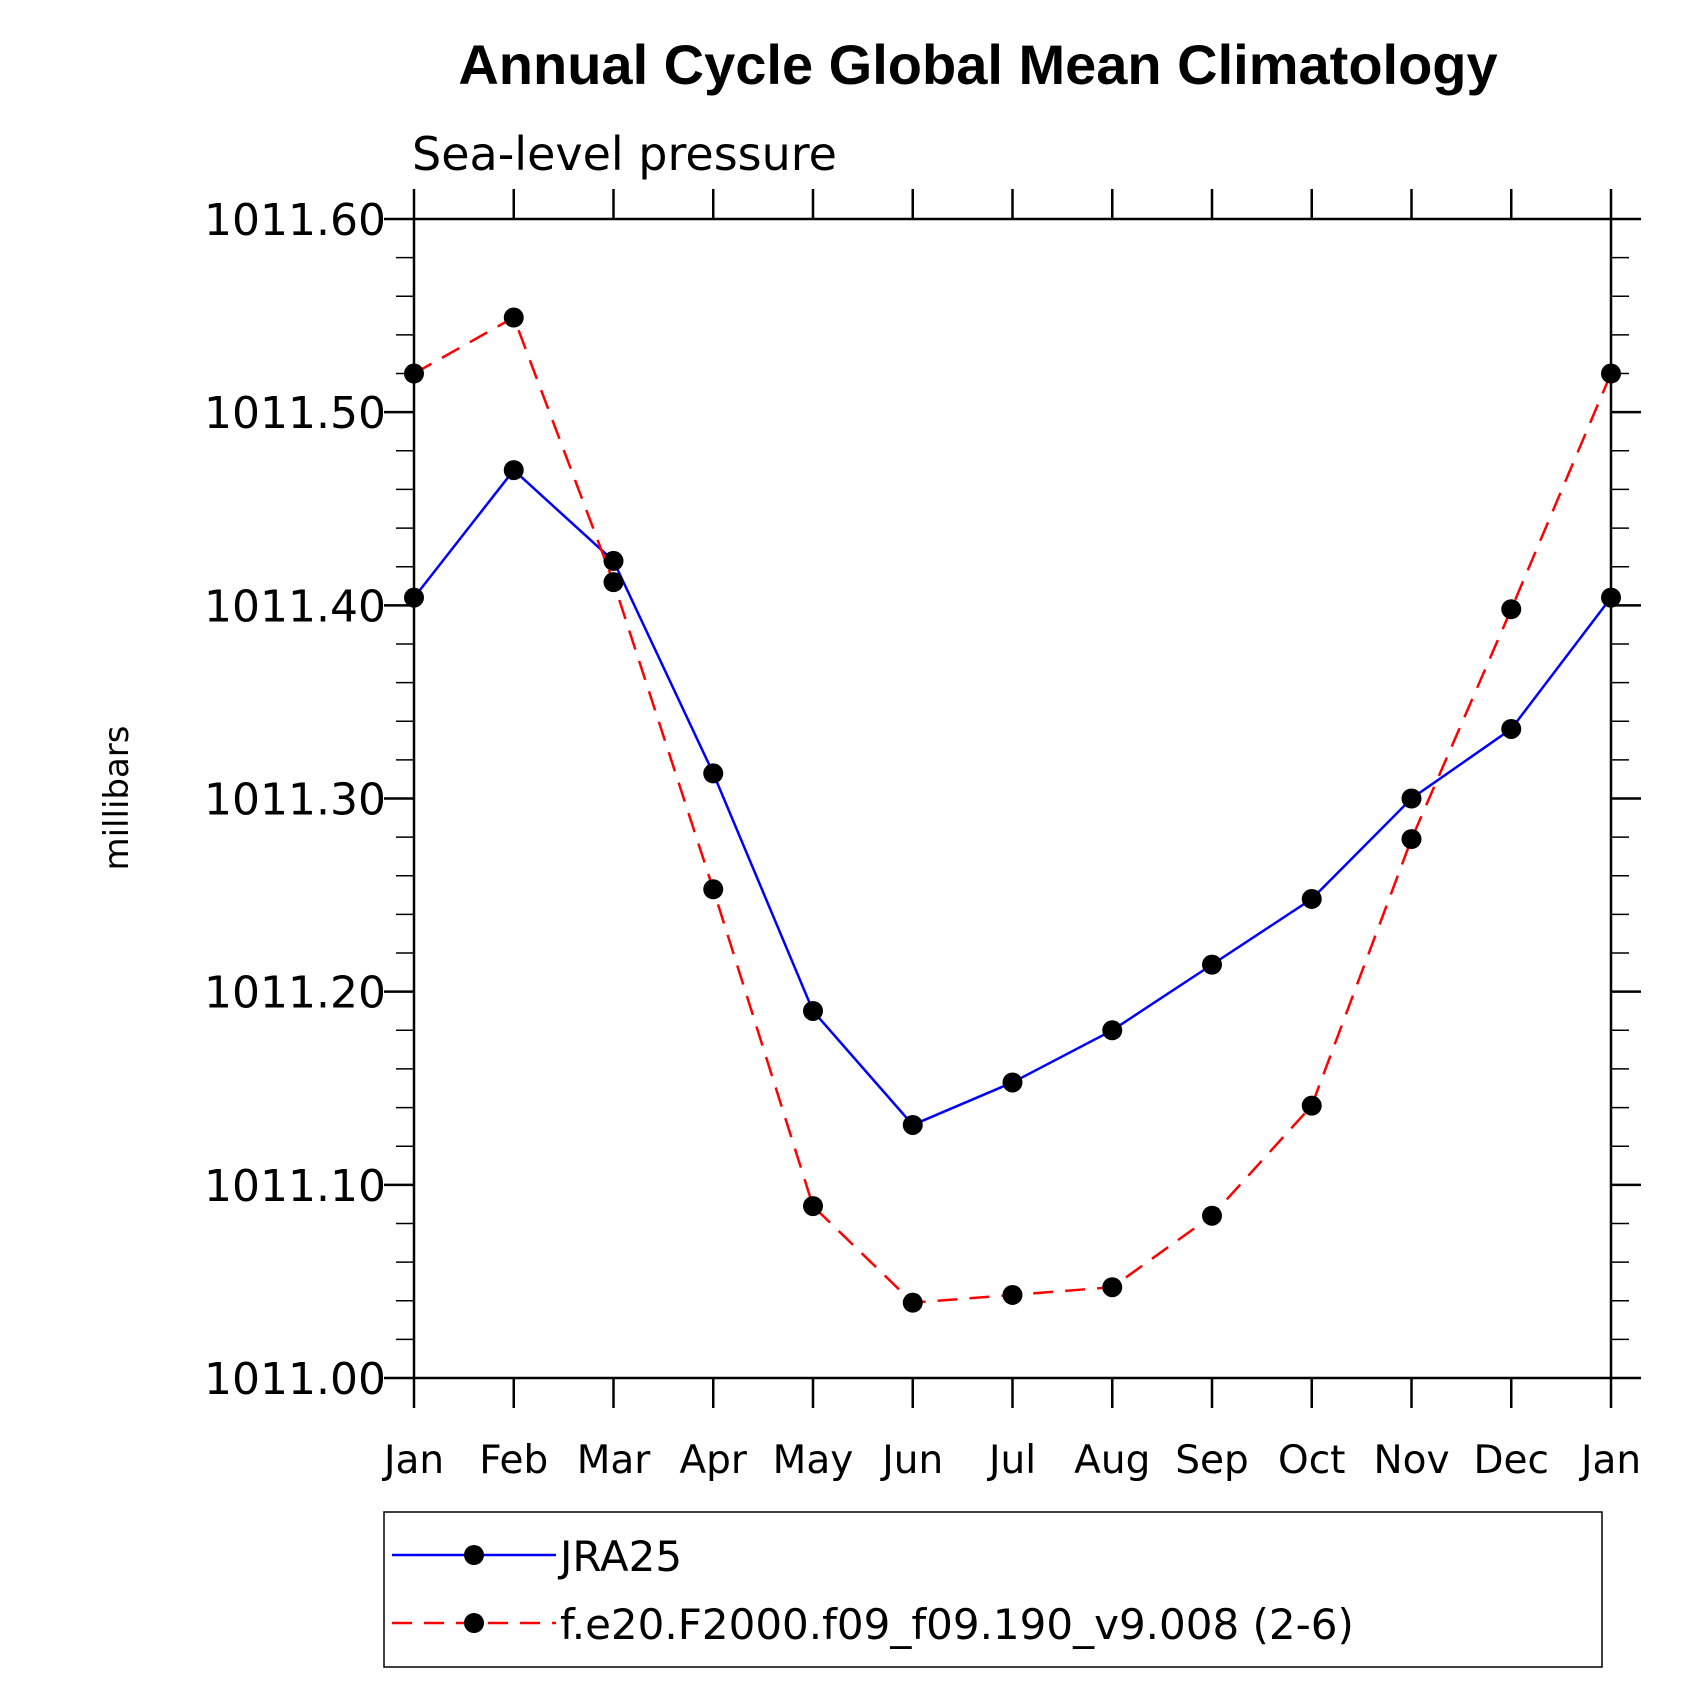 The width and height of the screenshot is (1697, 1697). I want to click on x-tick-label: Feb, so click(513, 1460).